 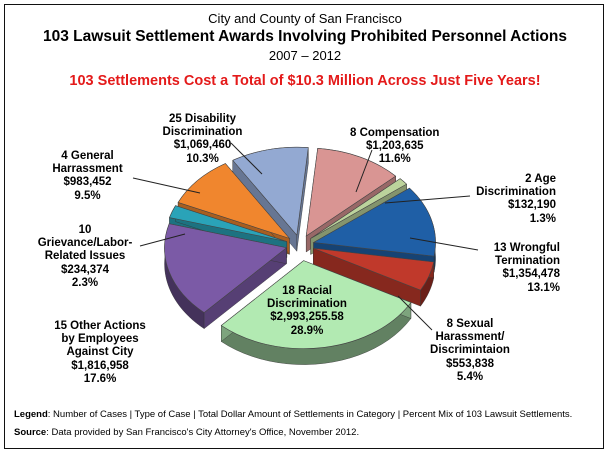 I want to click on slice-label-line: $1,354,478, so click(x=531, y=274).